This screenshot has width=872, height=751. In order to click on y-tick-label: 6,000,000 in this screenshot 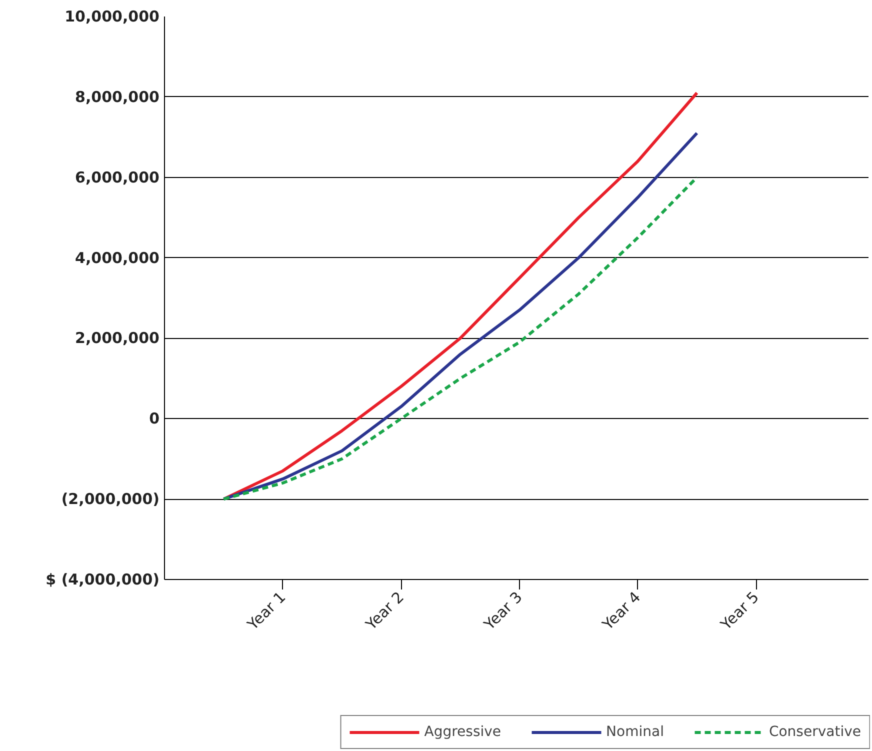, I will do `click(117, 177)`.